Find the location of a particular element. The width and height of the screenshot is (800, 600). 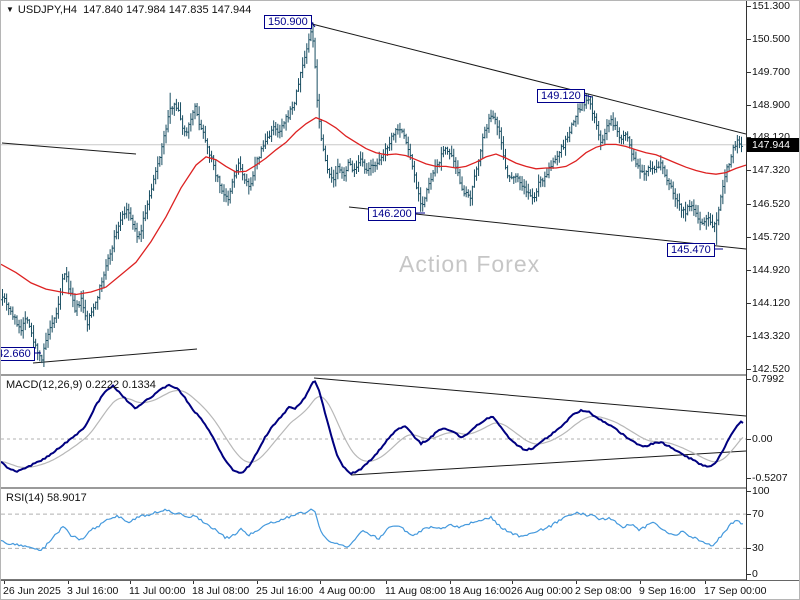

price-tick-label: 149.700 is located at coordinates (771, 72).